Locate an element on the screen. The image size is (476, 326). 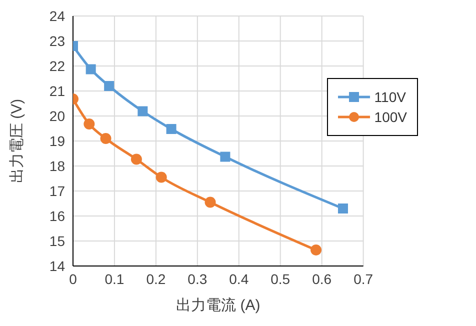
y-tick-label: 24 is located at coordinates (57, 16).